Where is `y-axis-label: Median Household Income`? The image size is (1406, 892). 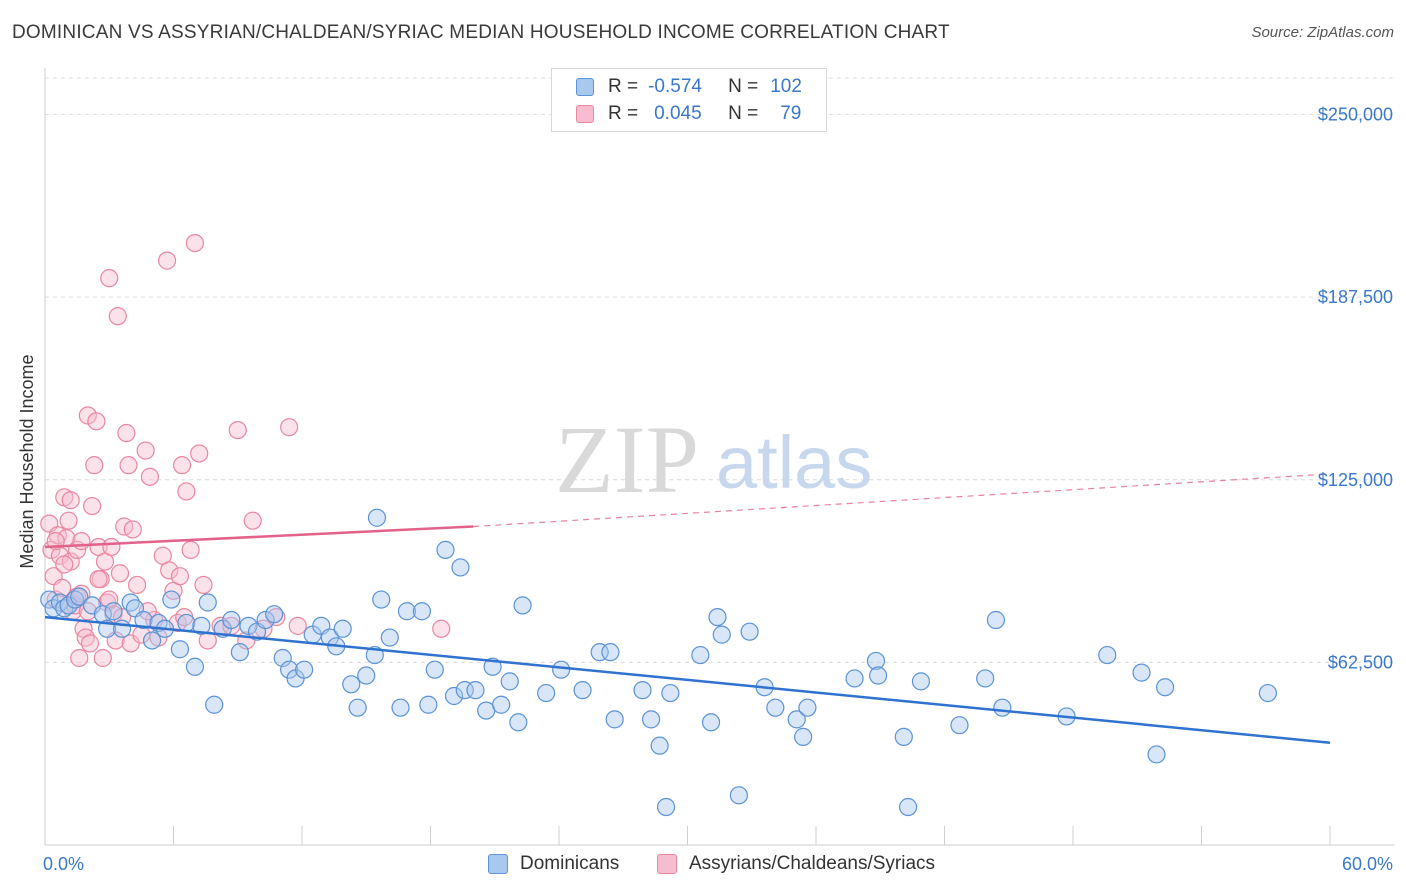
y-axis-label: Median Household Income is located at coordinates (27, 461).